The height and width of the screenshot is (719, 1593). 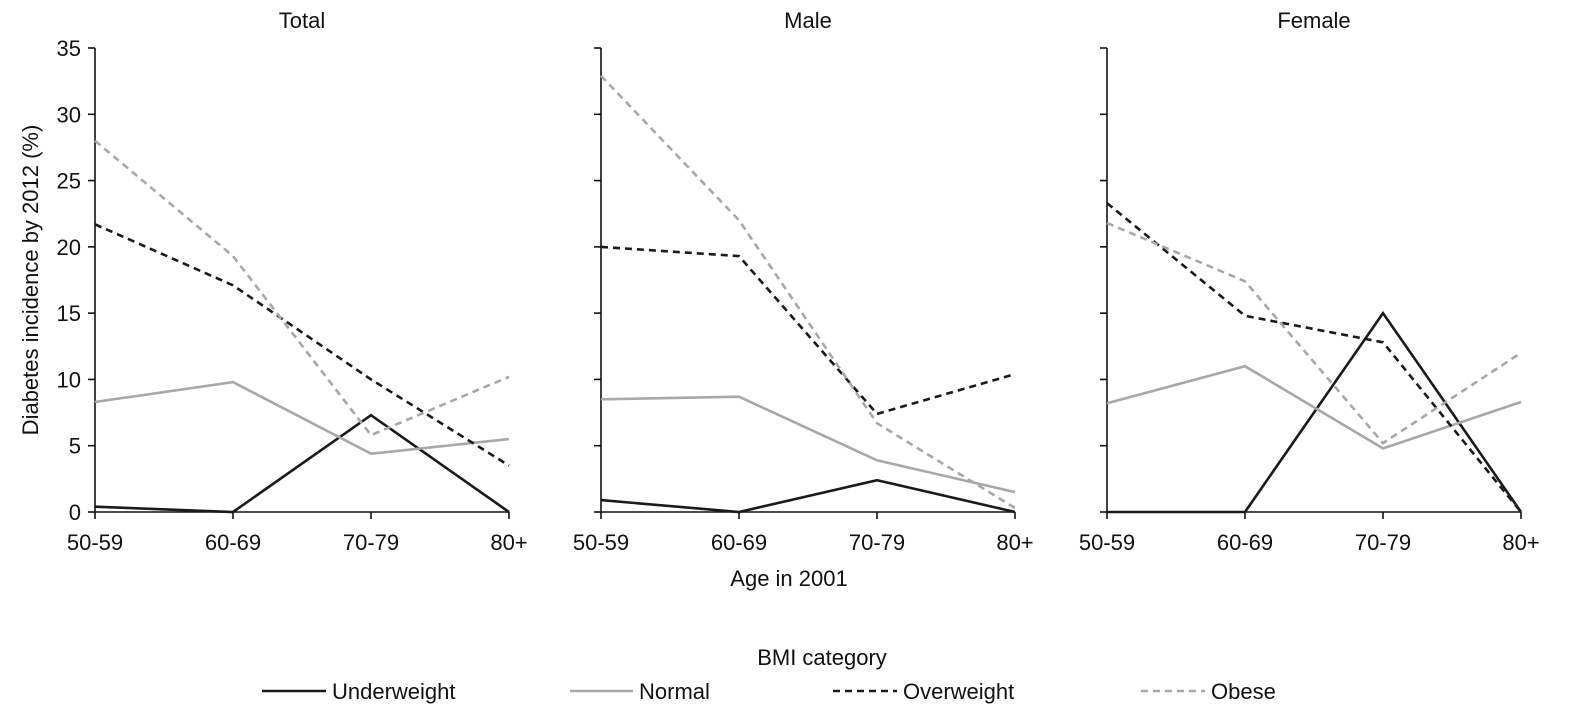 What do you see at coordinates (69, 379) in the screenshot?
I see `y-tick-label: 10` at bounding box center [69, 379].